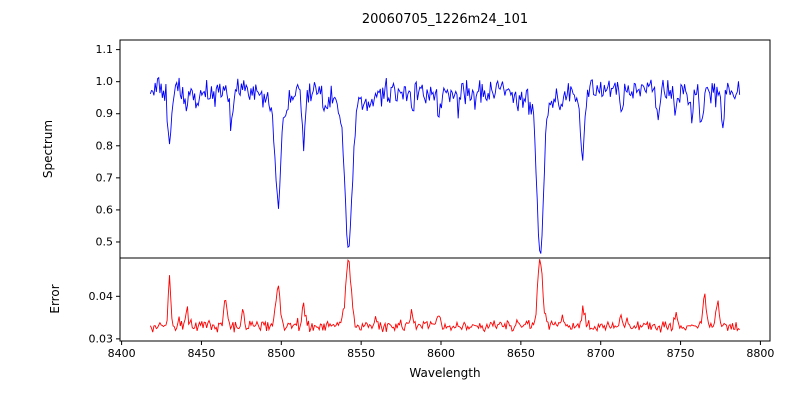  Describe the element at coordinates (101, 296) in the screenshot. I see `y-tick-label: 0.04` at that location.